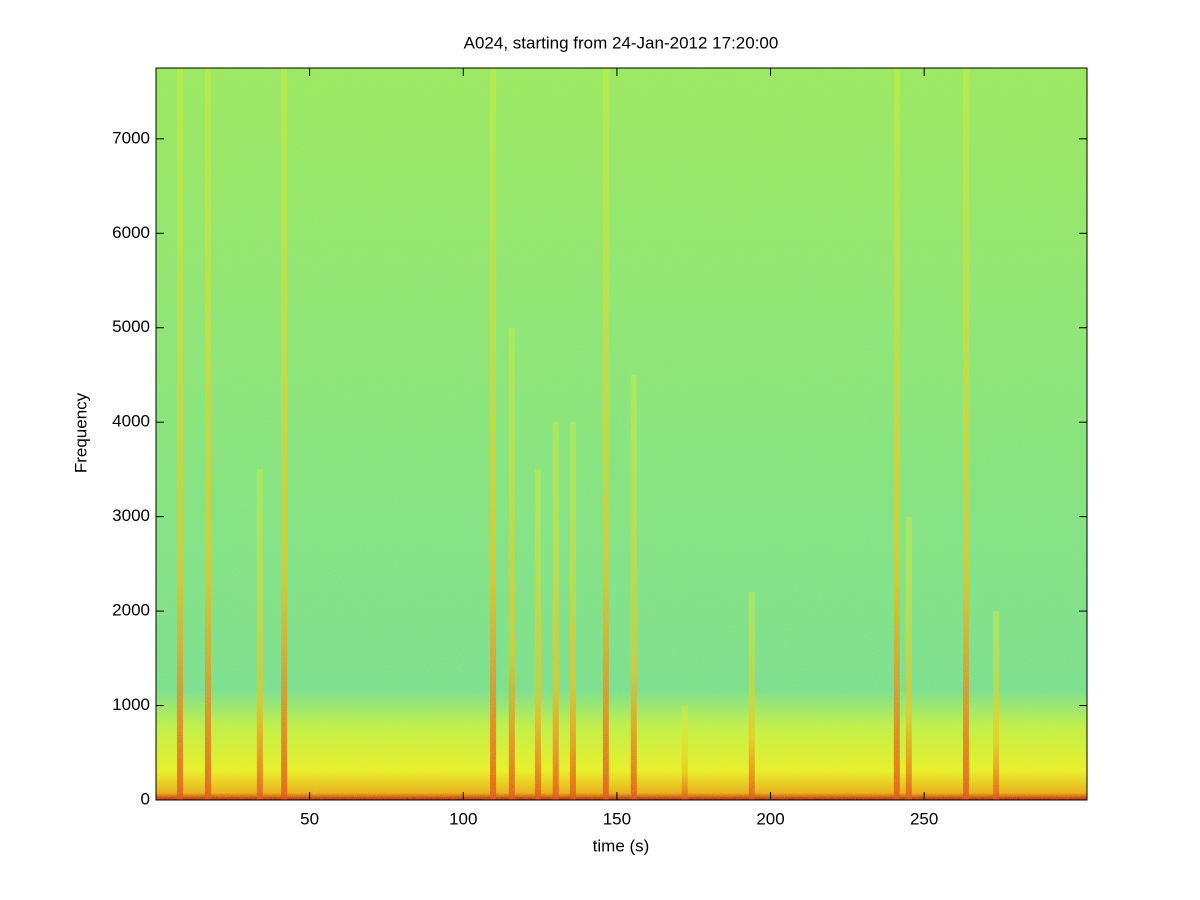  What do you see at coordinates (617, 818) in the screenshot?
I see `x-tick-label: 150` at bounding box center [617, 818].